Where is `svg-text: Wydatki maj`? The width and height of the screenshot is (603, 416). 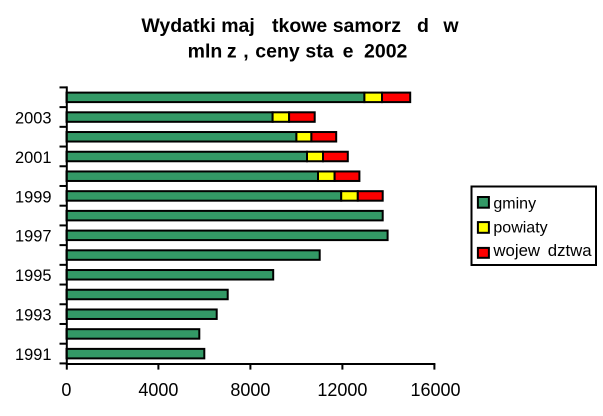 svg-text: Wydatki maj is located at coordinates (197, 26).